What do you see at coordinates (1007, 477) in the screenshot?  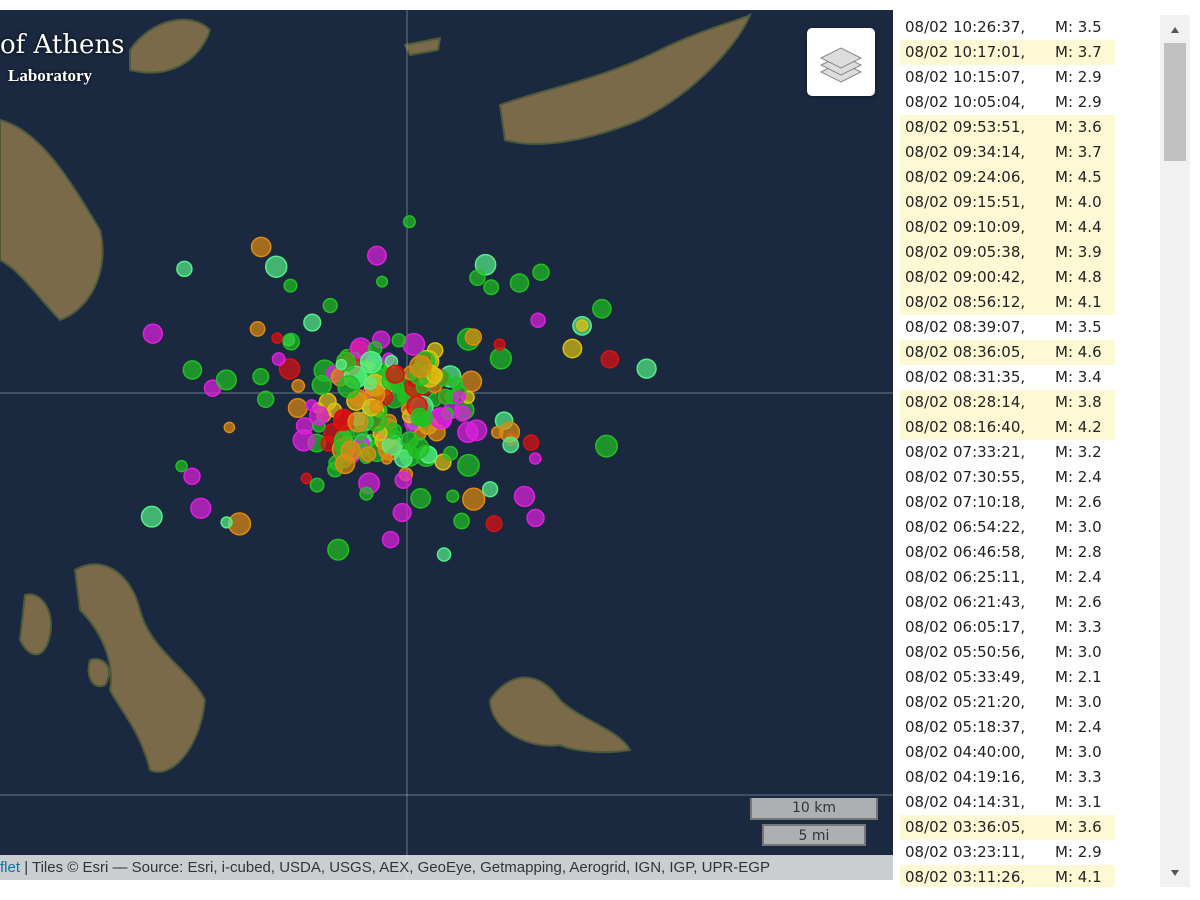 I see `event-row: 08/02 07:30:55, M: 2.4` at bounding box center [1007, 477].